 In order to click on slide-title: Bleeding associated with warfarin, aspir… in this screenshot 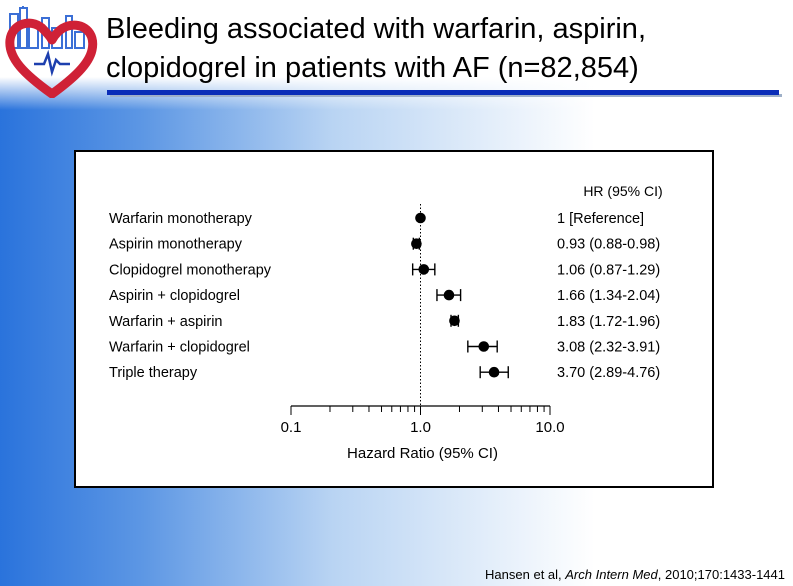, I will do `click(446, 49)`.